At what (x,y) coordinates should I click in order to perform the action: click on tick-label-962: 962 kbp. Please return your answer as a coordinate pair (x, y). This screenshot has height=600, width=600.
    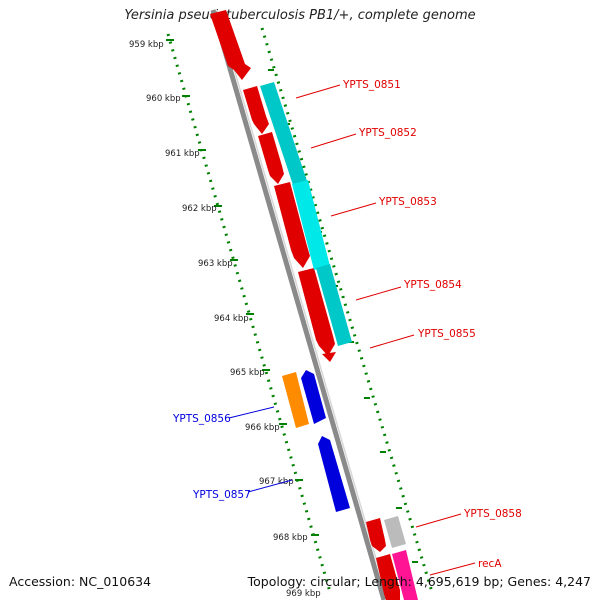
    Looking at the image, I should click on (199, 209).